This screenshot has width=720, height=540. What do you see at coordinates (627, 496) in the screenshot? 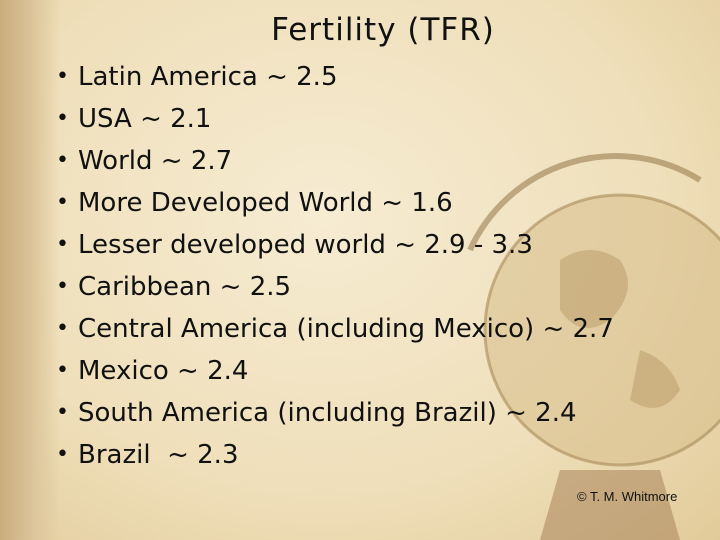
I see `credit: © T. M. Whitmore` at bounding box center [627, 496].